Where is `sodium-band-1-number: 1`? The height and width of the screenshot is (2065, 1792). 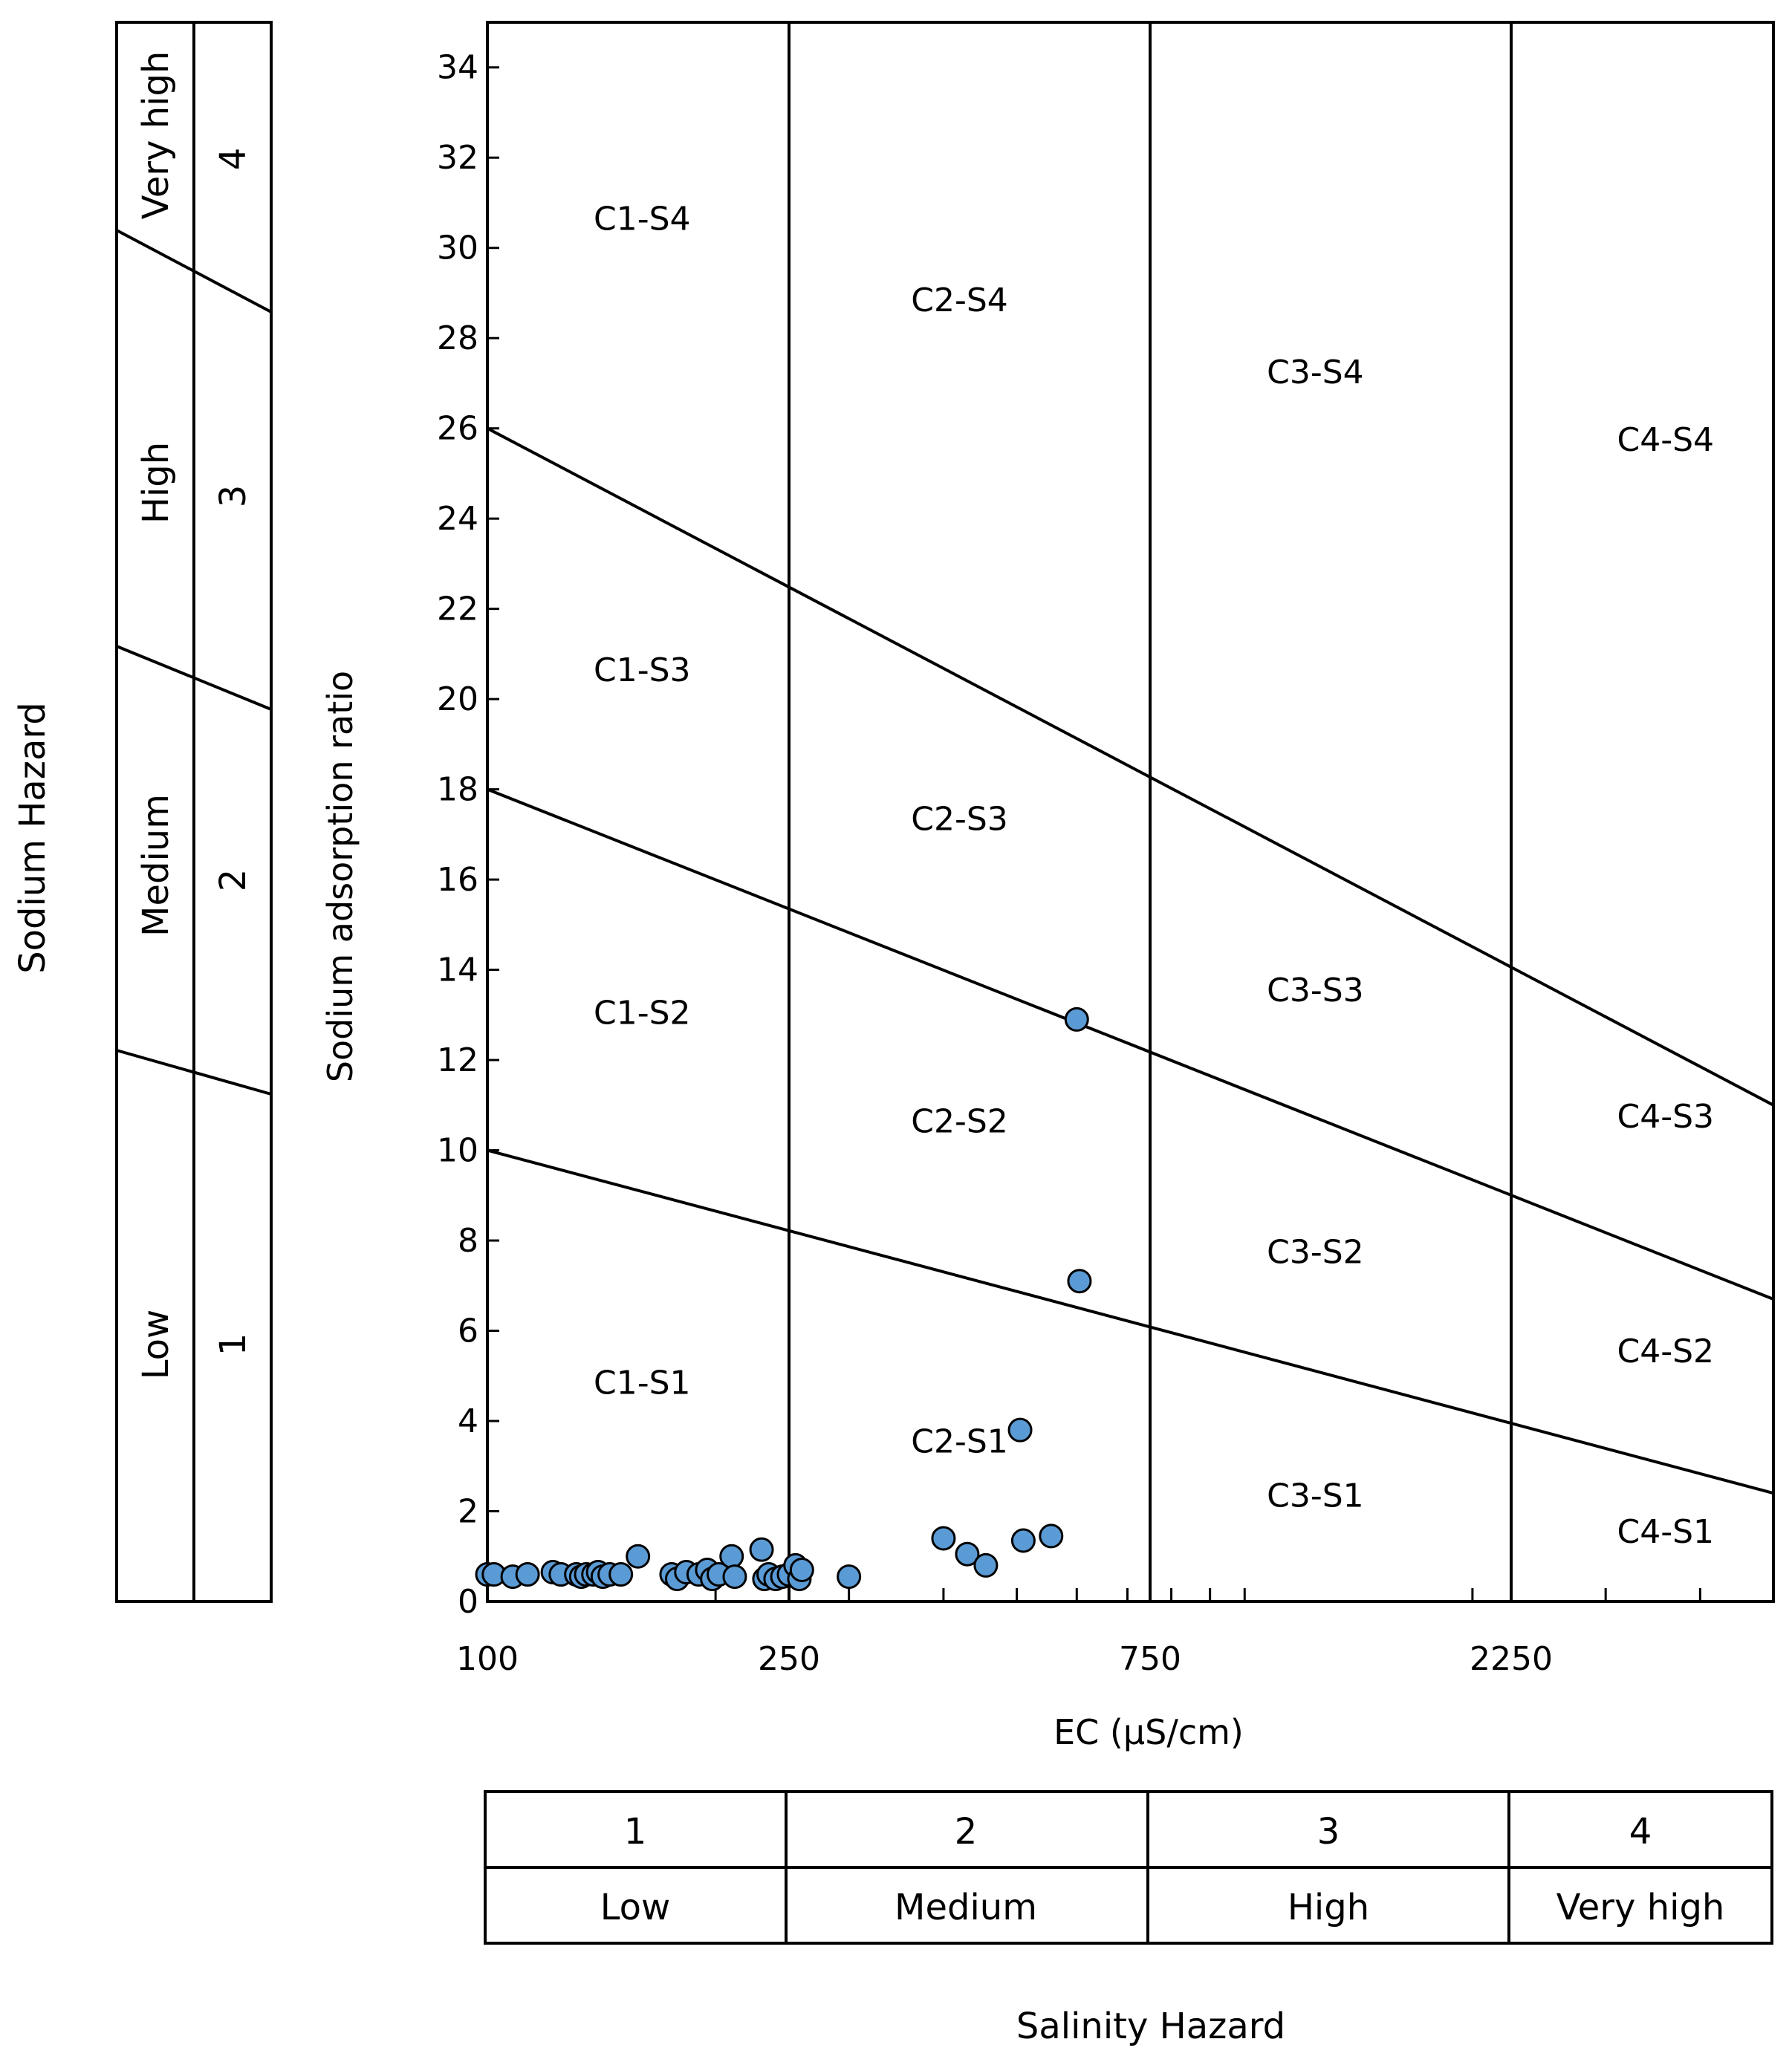
sodium-band-1-number: 1 is located at coordinates (233, 1345).